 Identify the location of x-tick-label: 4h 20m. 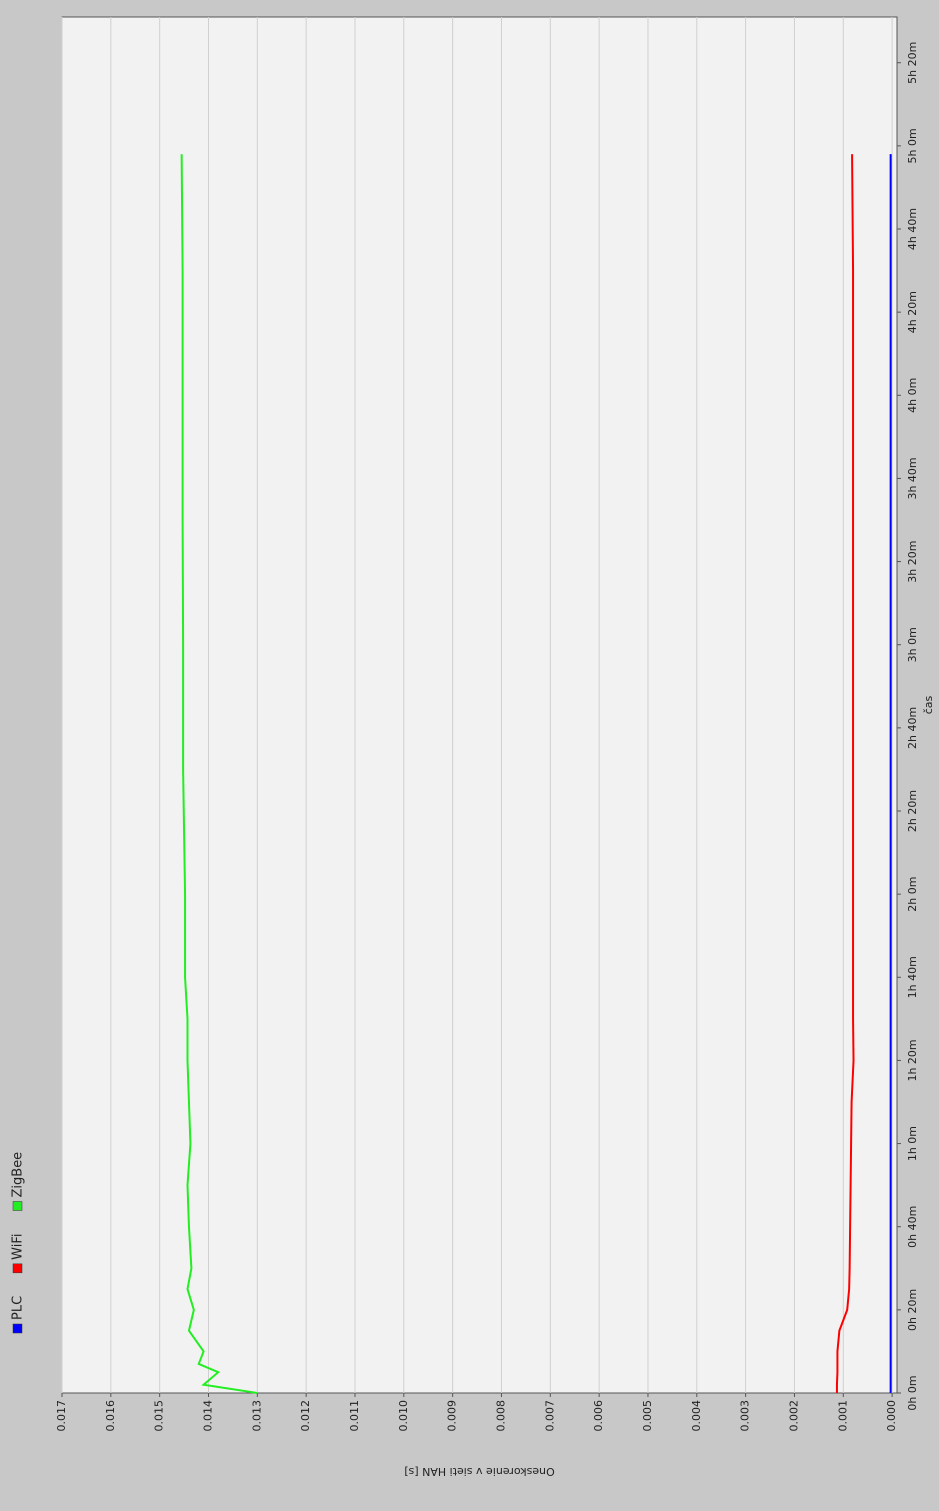
(912, 312).